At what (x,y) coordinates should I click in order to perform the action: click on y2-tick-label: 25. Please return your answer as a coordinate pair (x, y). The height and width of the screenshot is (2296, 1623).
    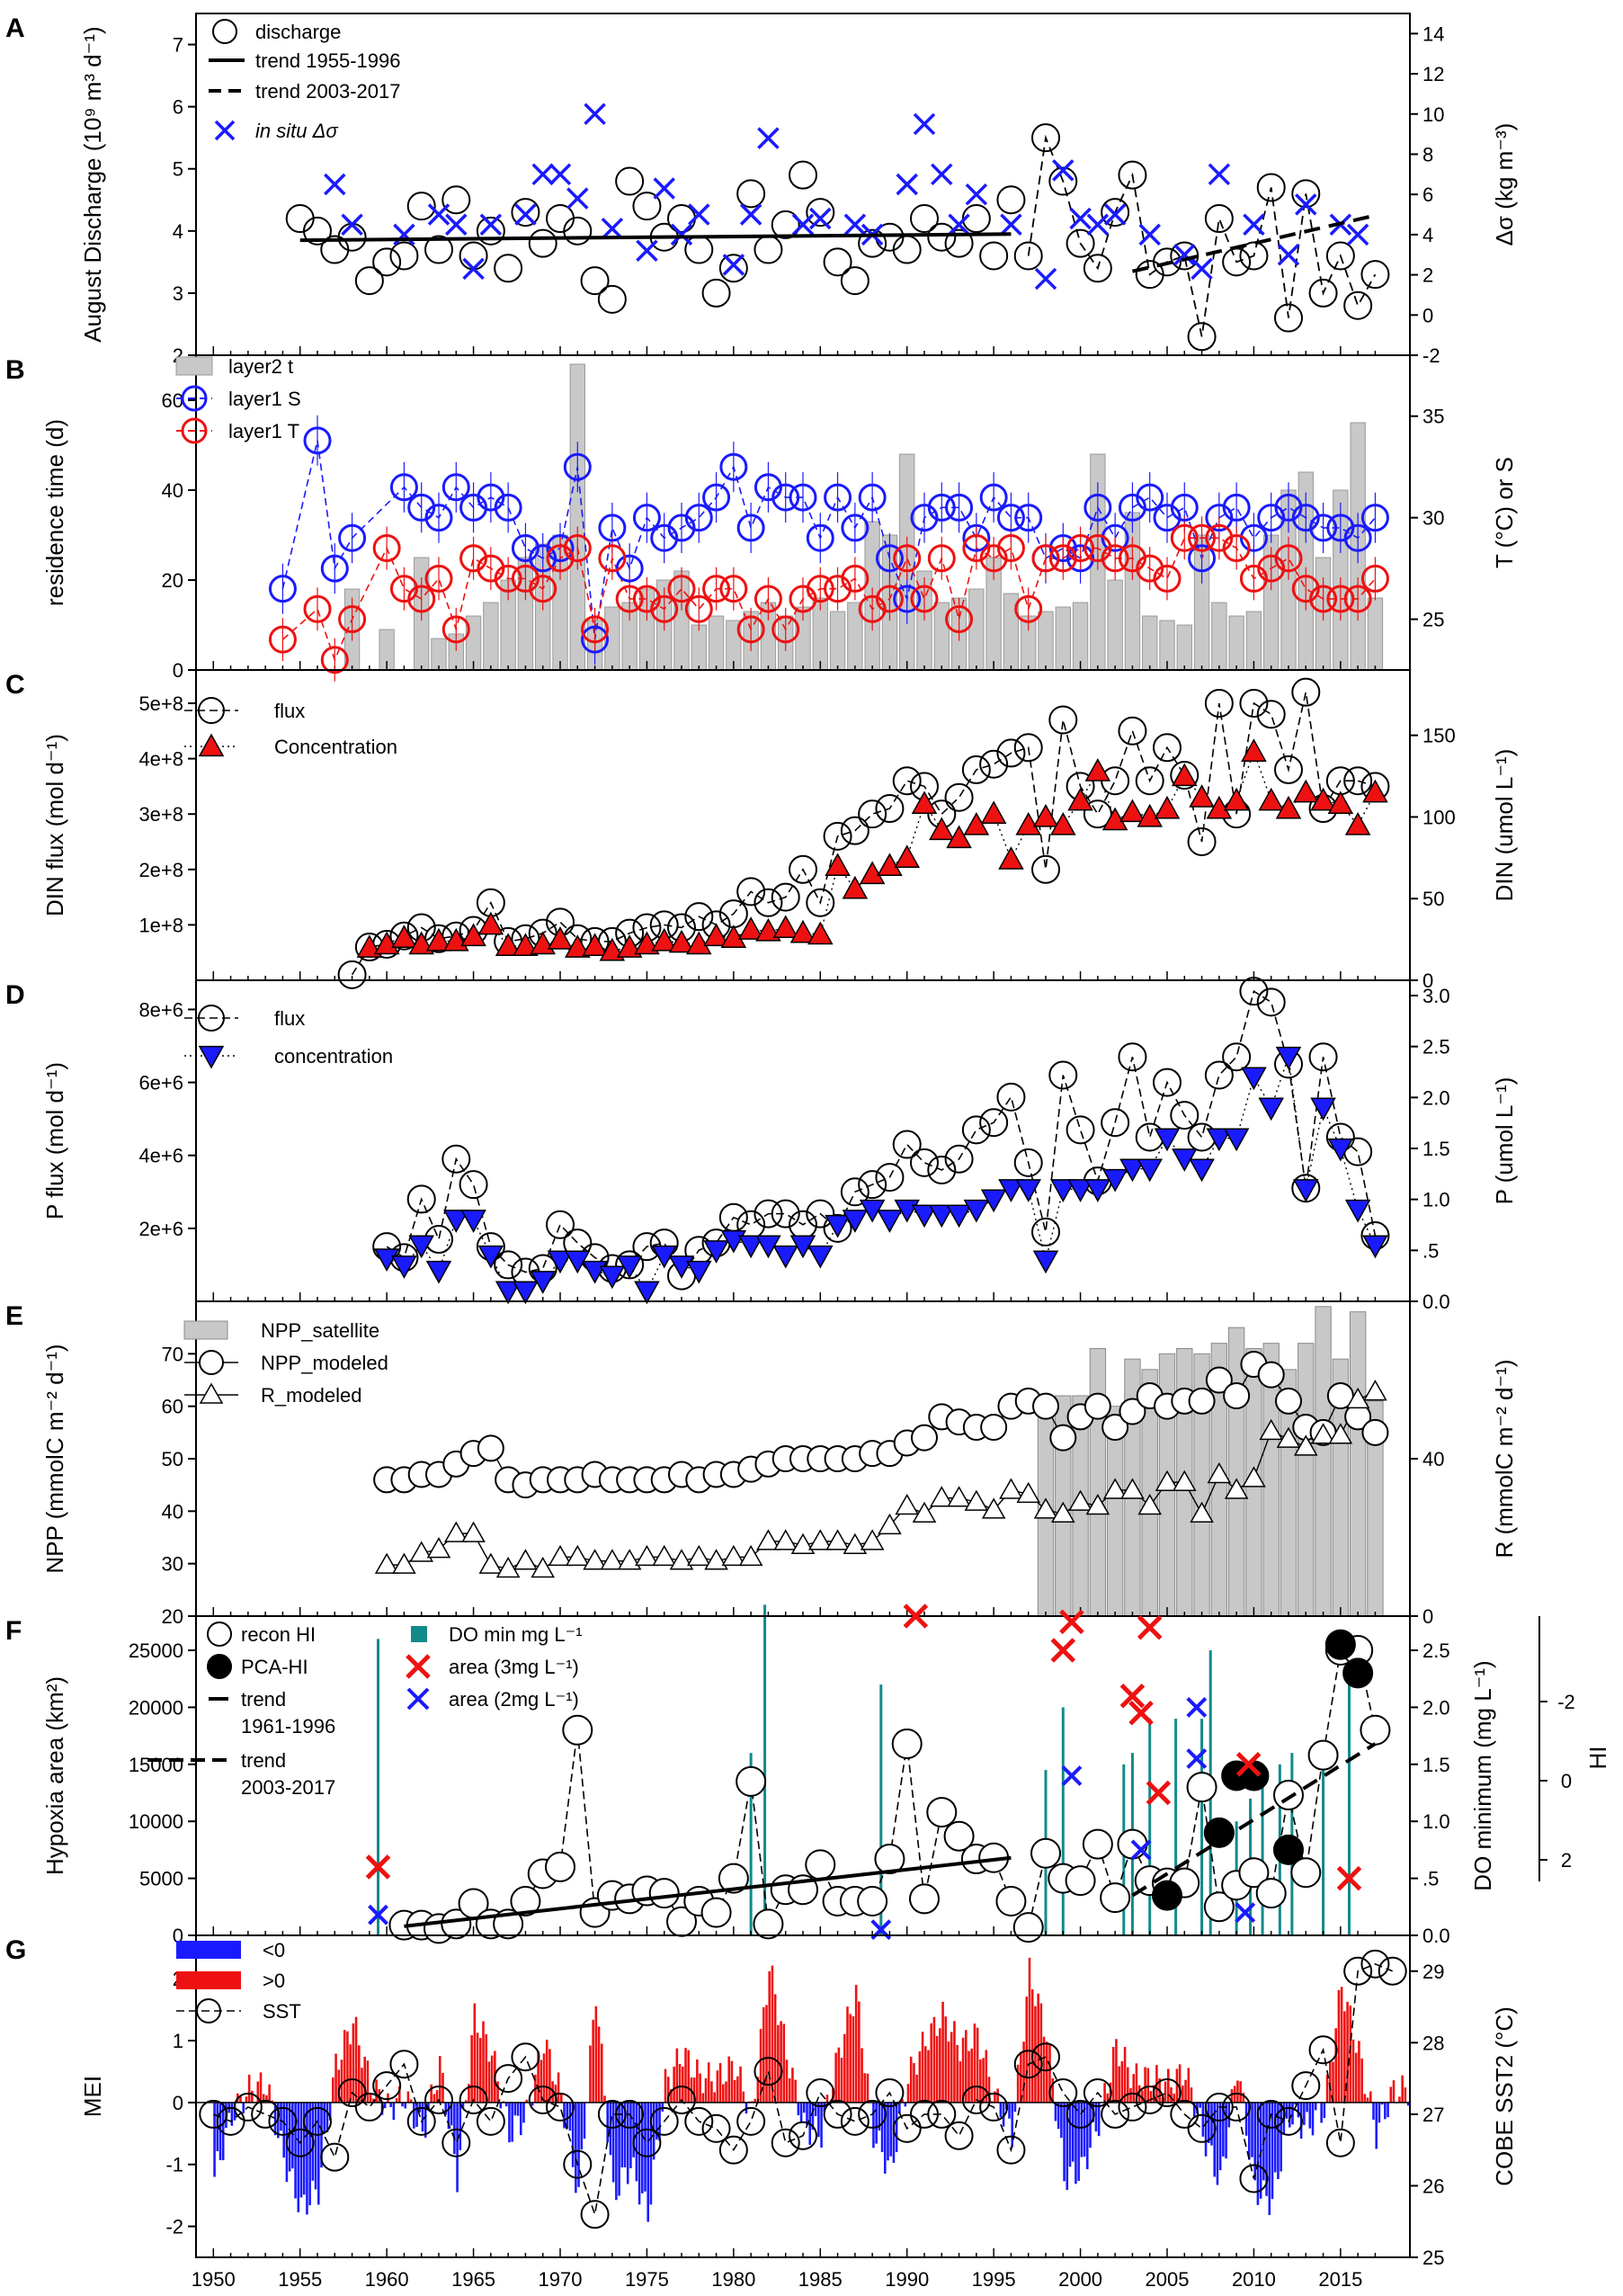
    Looking at the image, I should click on (1433, 2258).